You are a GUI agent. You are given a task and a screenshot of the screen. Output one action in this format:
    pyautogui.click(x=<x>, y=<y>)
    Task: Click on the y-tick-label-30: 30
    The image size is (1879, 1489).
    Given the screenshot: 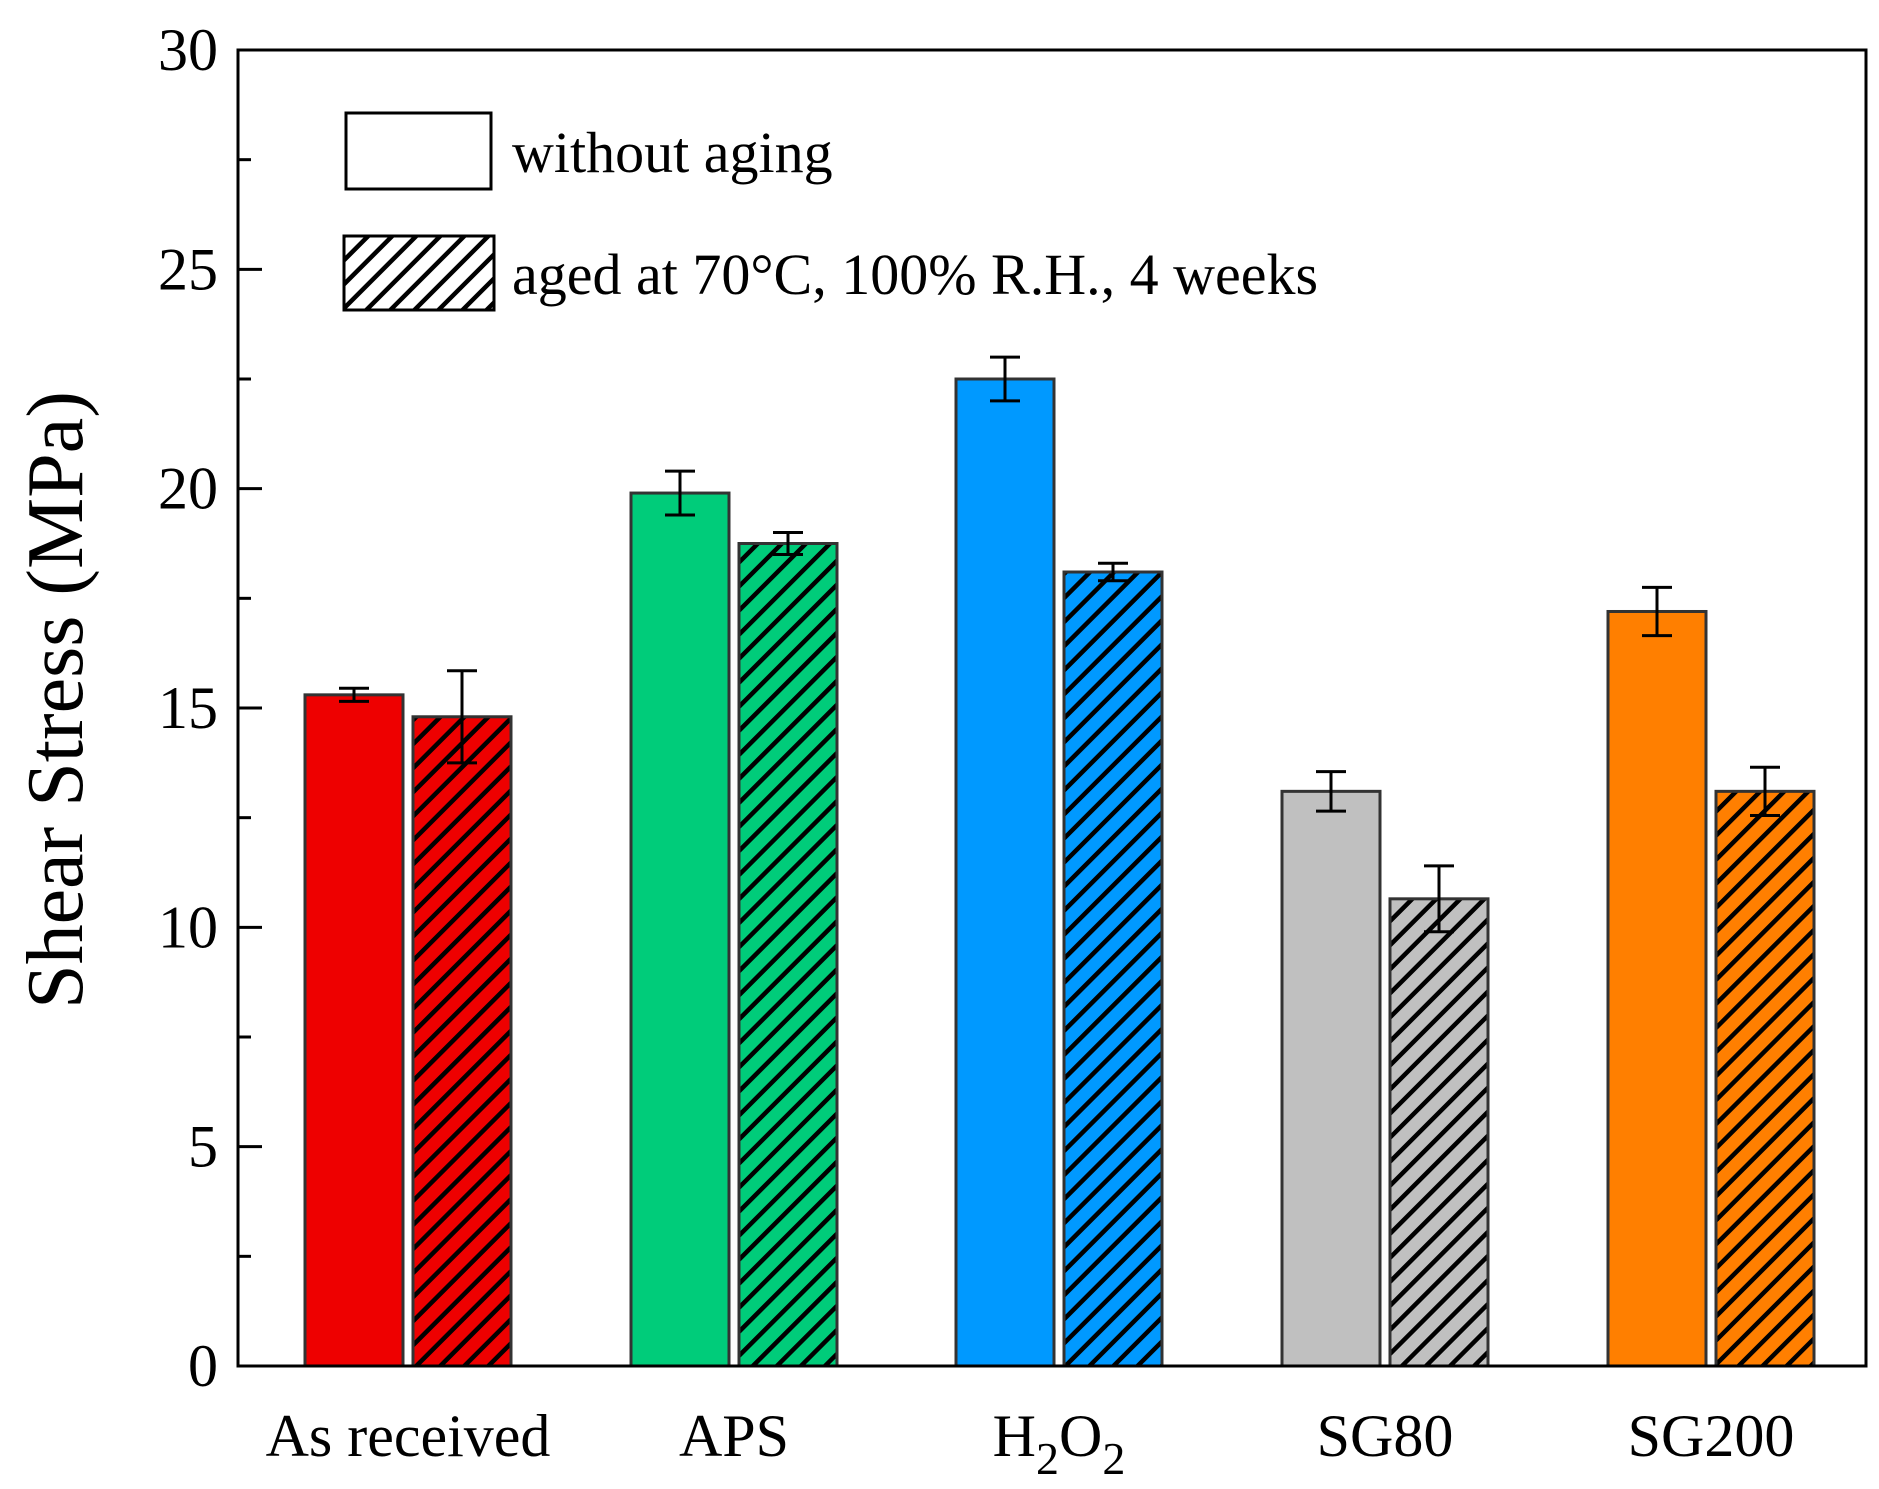 What is the action you would take?
    pyautogui.click(x=188, y=50)
    